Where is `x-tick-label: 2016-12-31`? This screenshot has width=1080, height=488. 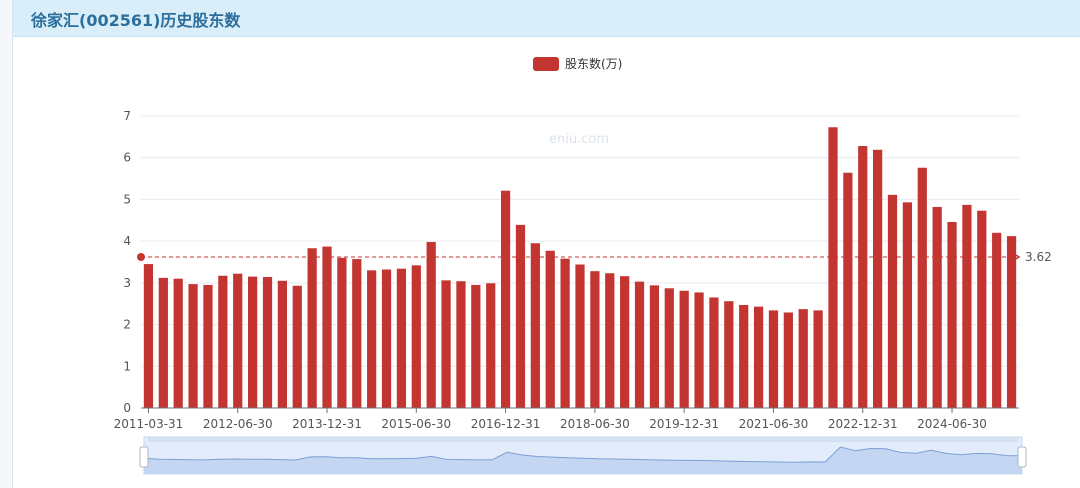
x-tick-label: 2016-12-31 is located at coordinates (506, 424).